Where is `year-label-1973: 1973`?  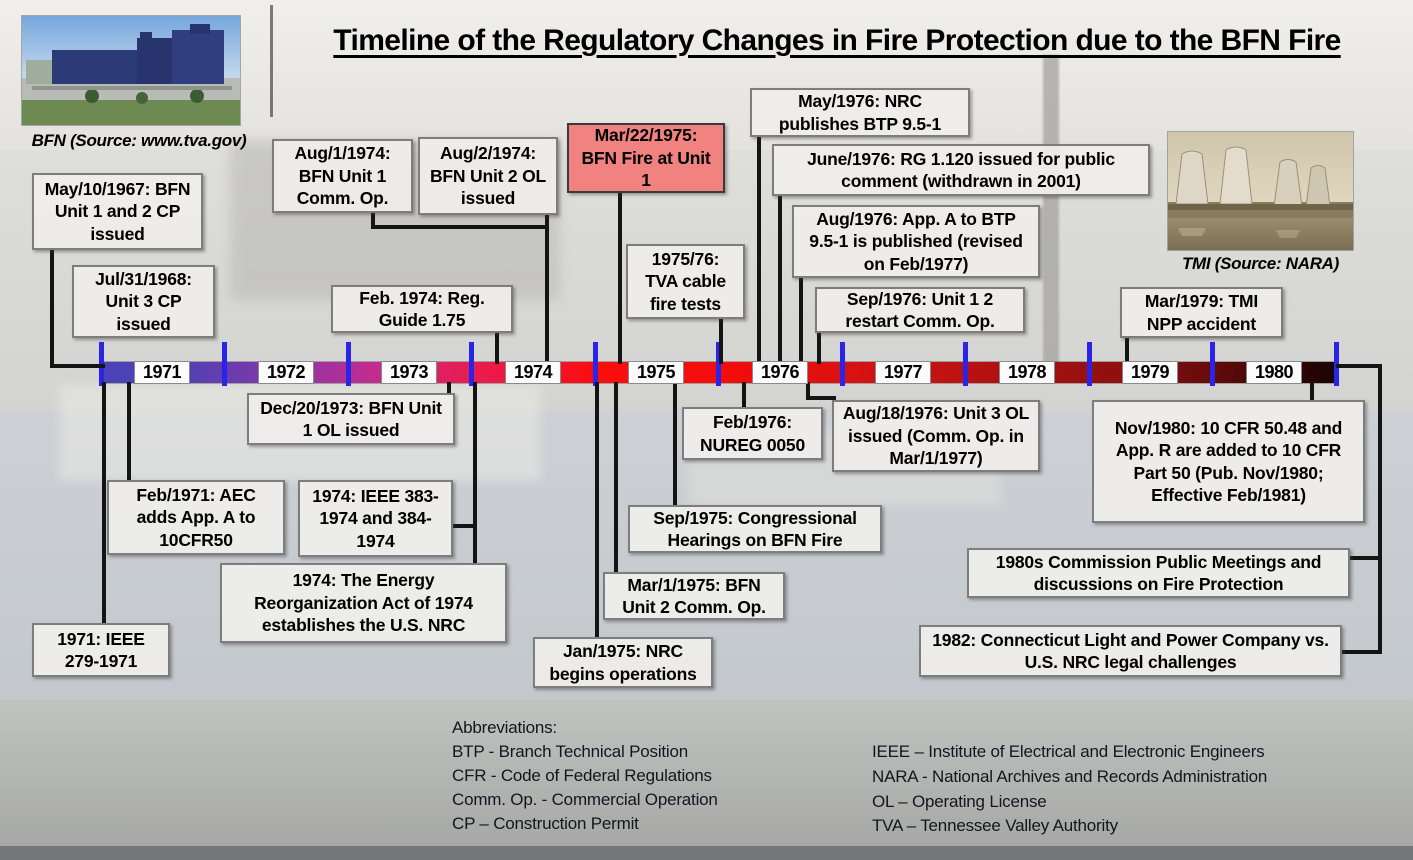
year-label-1973: 1973 is located at coordinates (409, 372).